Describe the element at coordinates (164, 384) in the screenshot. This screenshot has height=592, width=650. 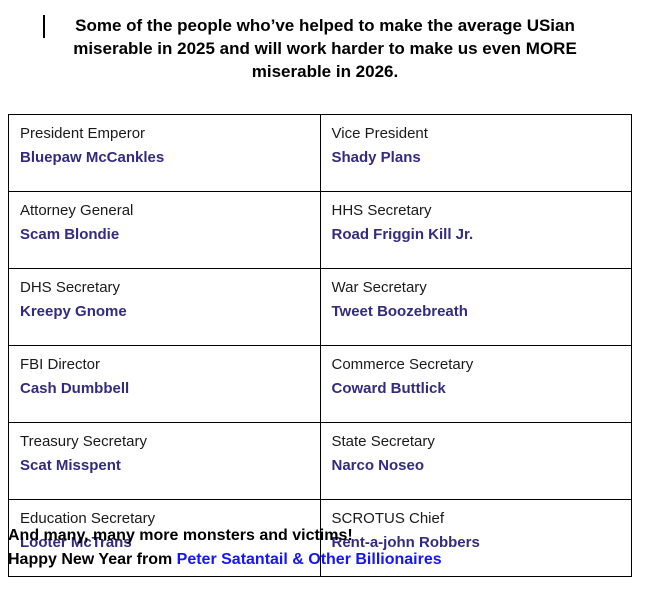
I see `table-cell: FBI Director Cash Dumbbell` at that location.